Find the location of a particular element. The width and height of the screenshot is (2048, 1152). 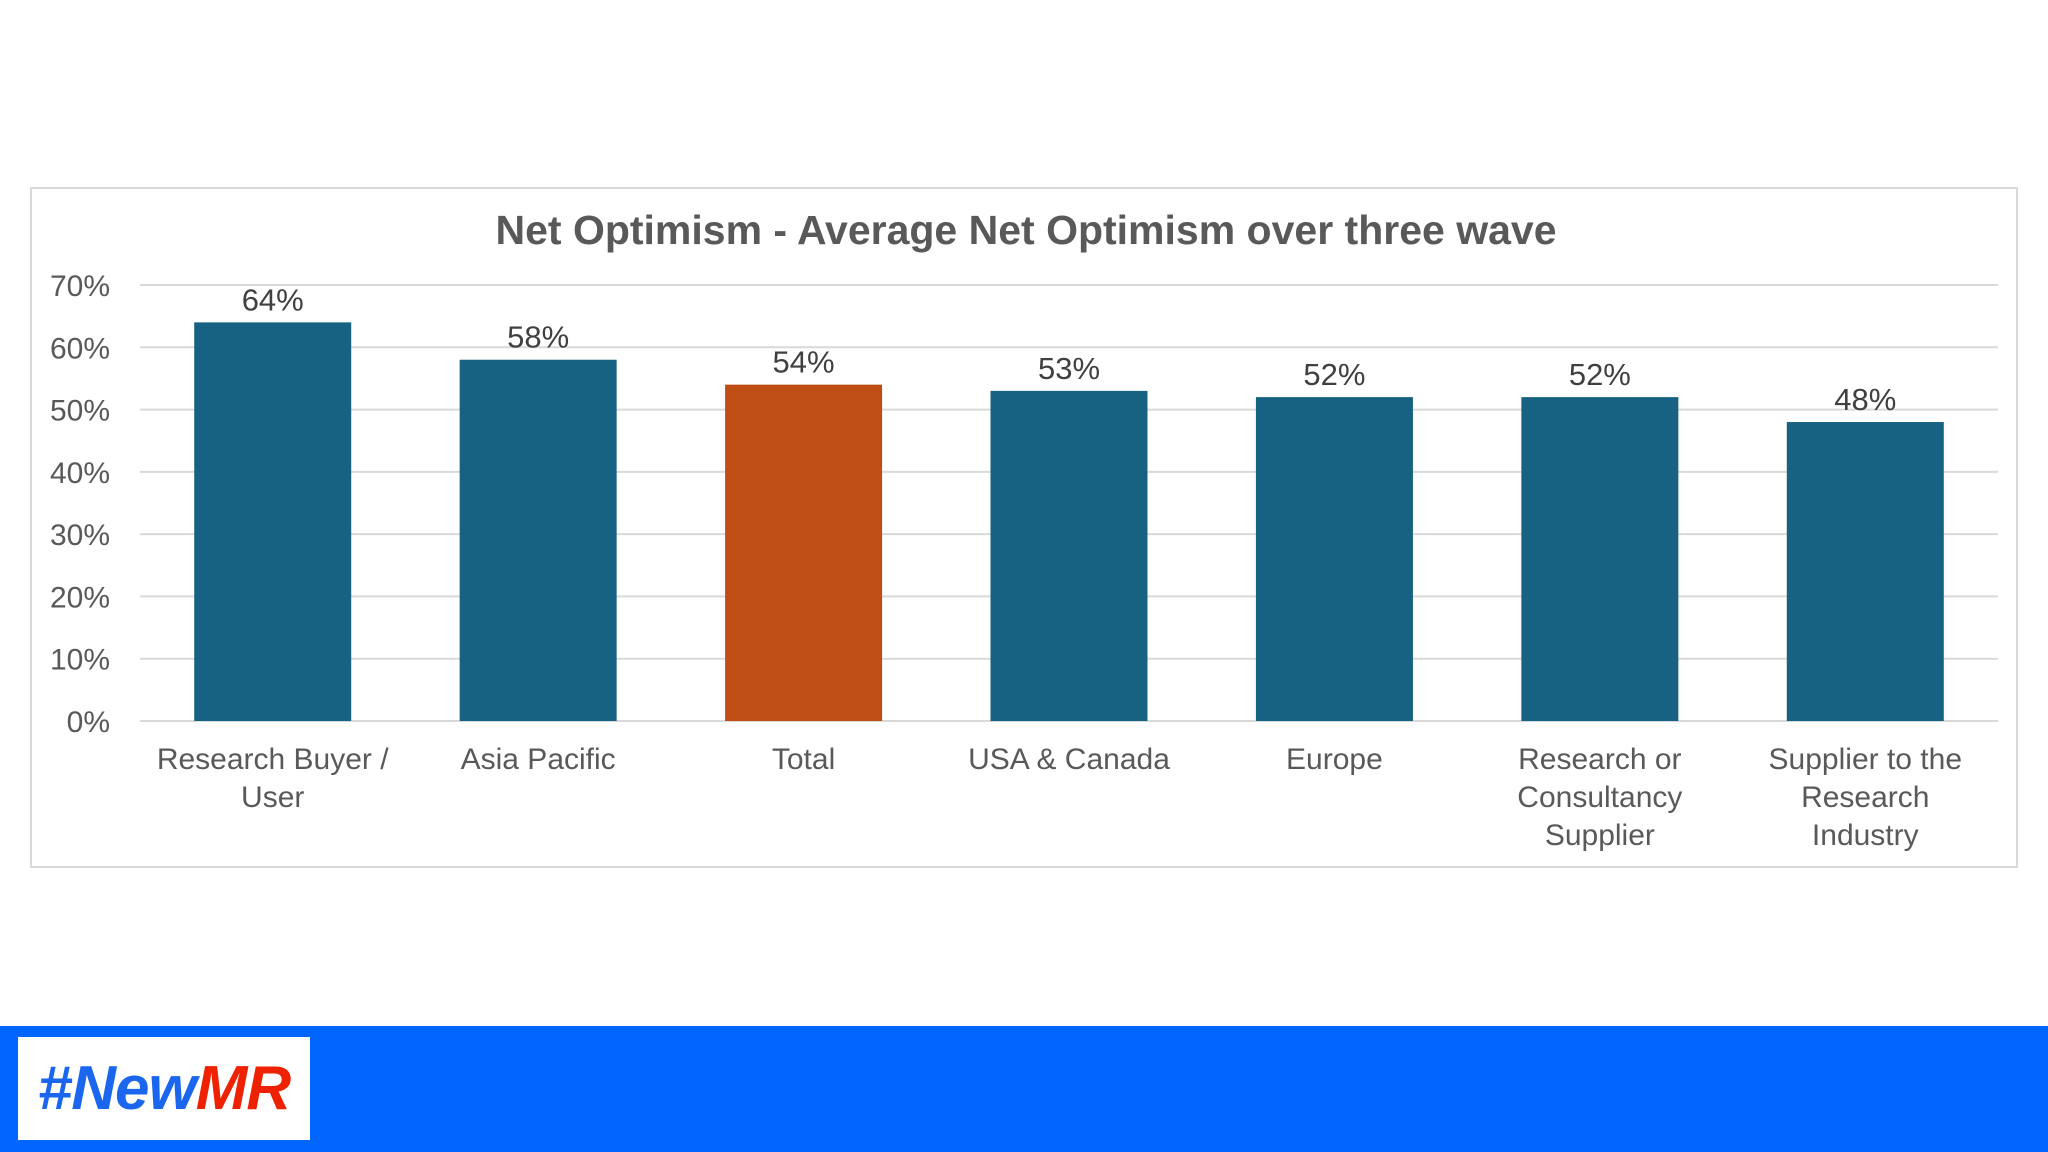

y-tick-label: 20% is located at coordinates (80, 597).